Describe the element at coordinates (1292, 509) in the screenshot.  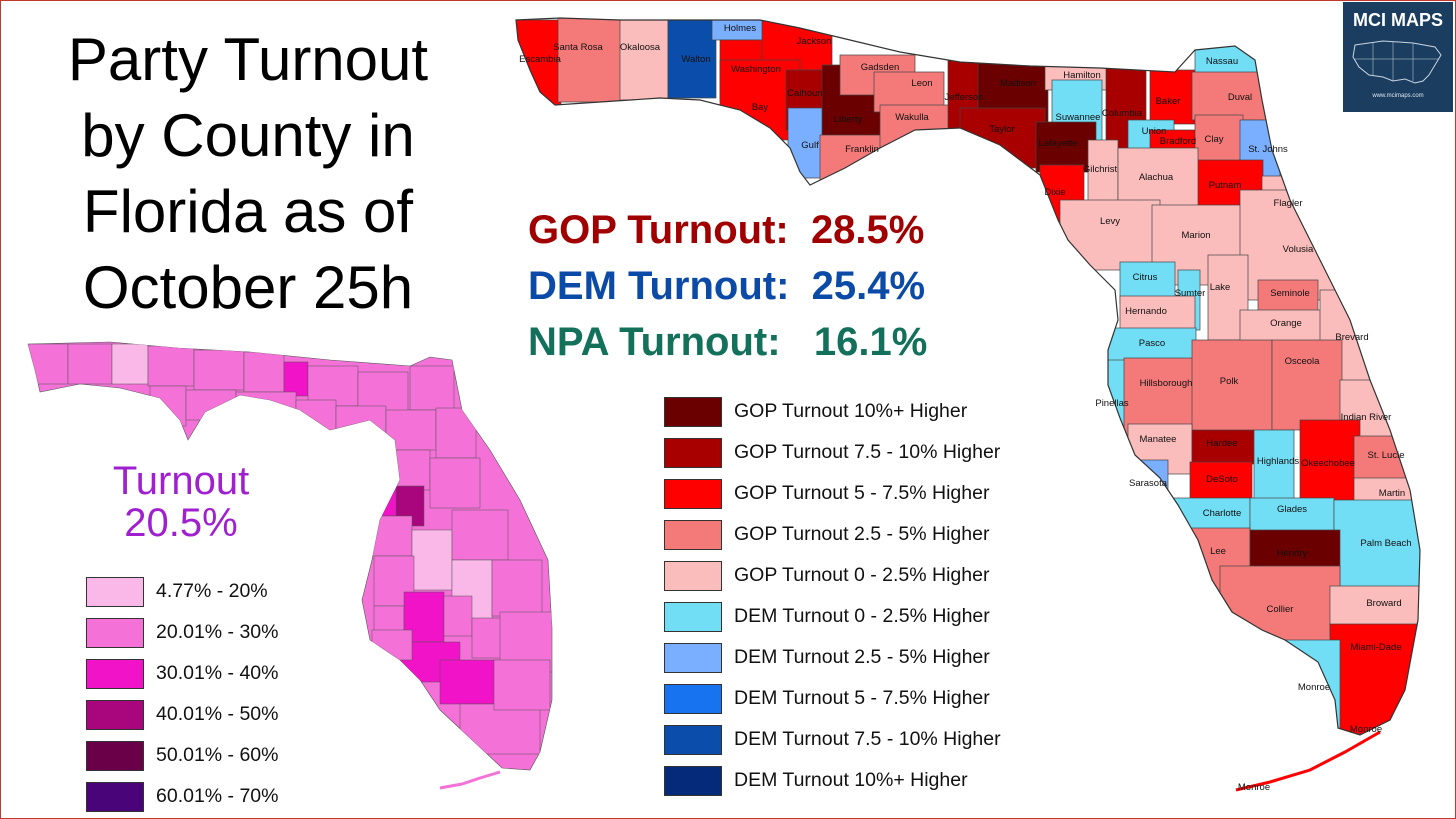
I see `county-label: Glades` at that location.